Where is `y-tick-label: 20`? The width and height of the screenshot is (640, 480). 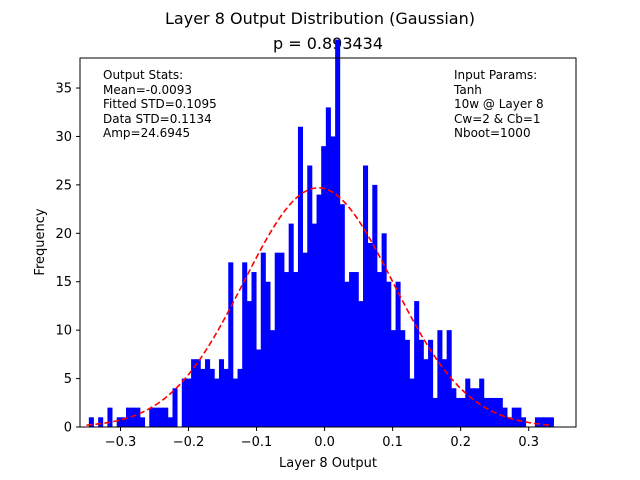 y-tick-label: 20 is located at coordinates (63, 234).